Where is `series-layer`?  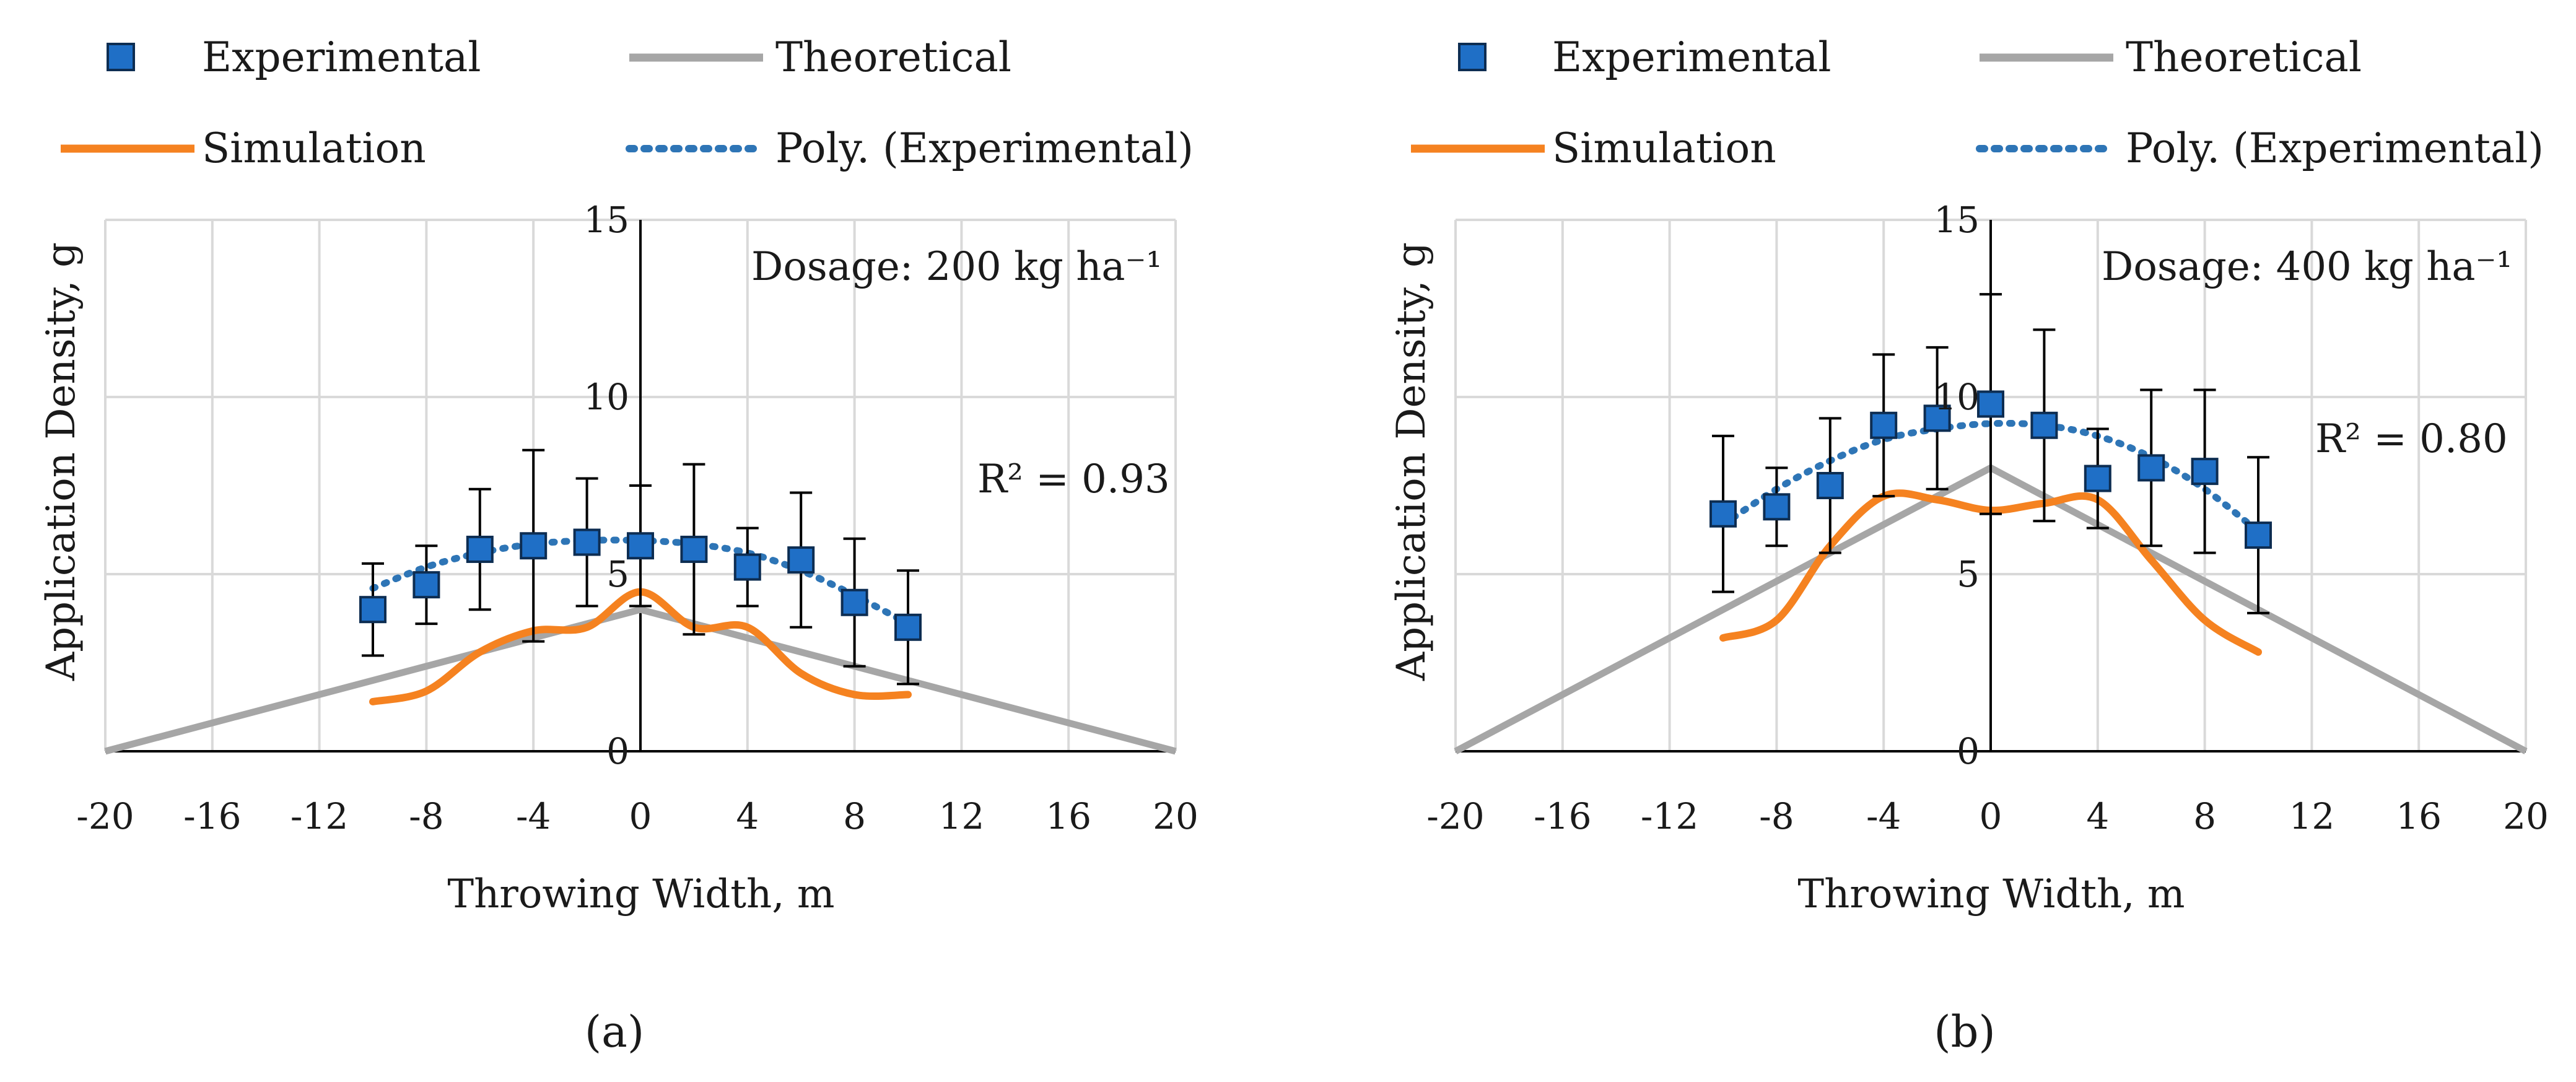
series-layer is located at coordinates (640, 601).